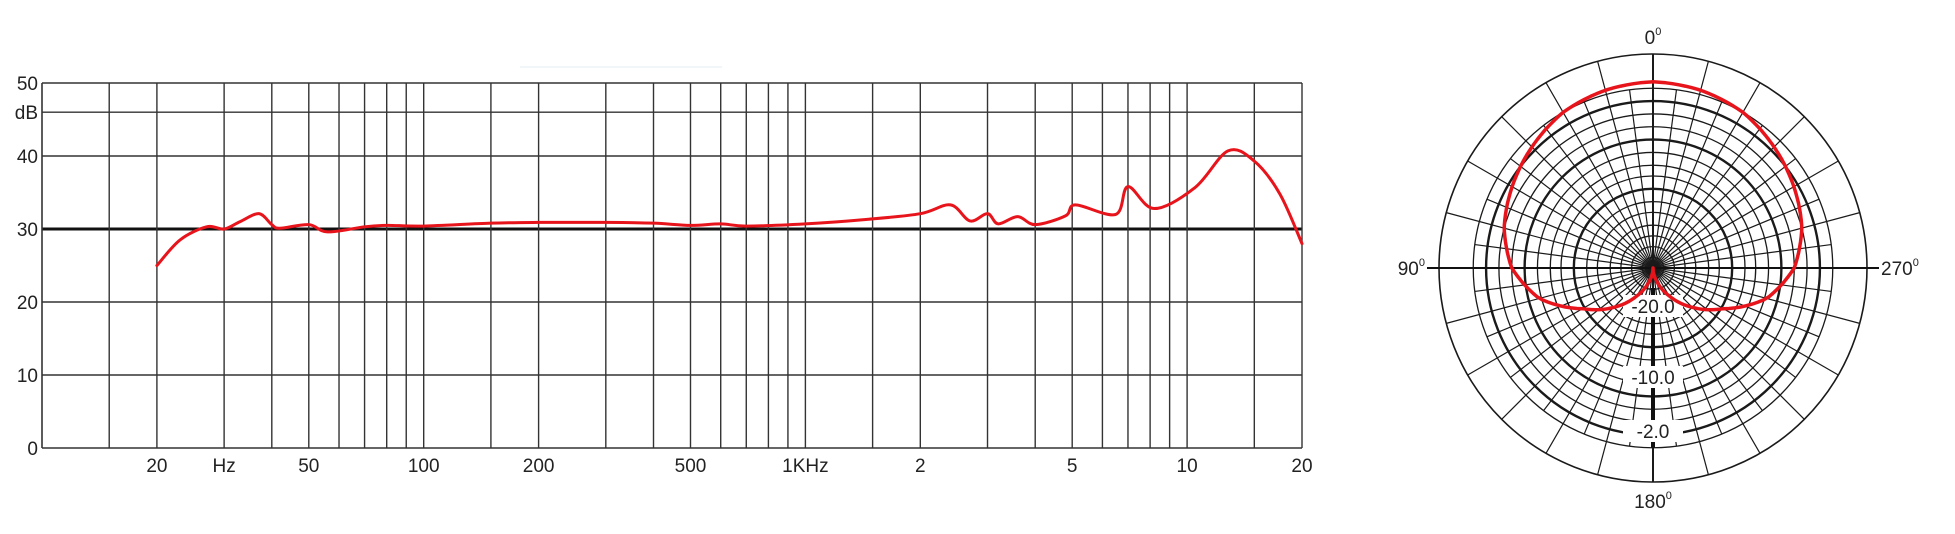 This screenshot has width=1955, height=534. I want to click on y-tick-label: 40, so click(27, 157).